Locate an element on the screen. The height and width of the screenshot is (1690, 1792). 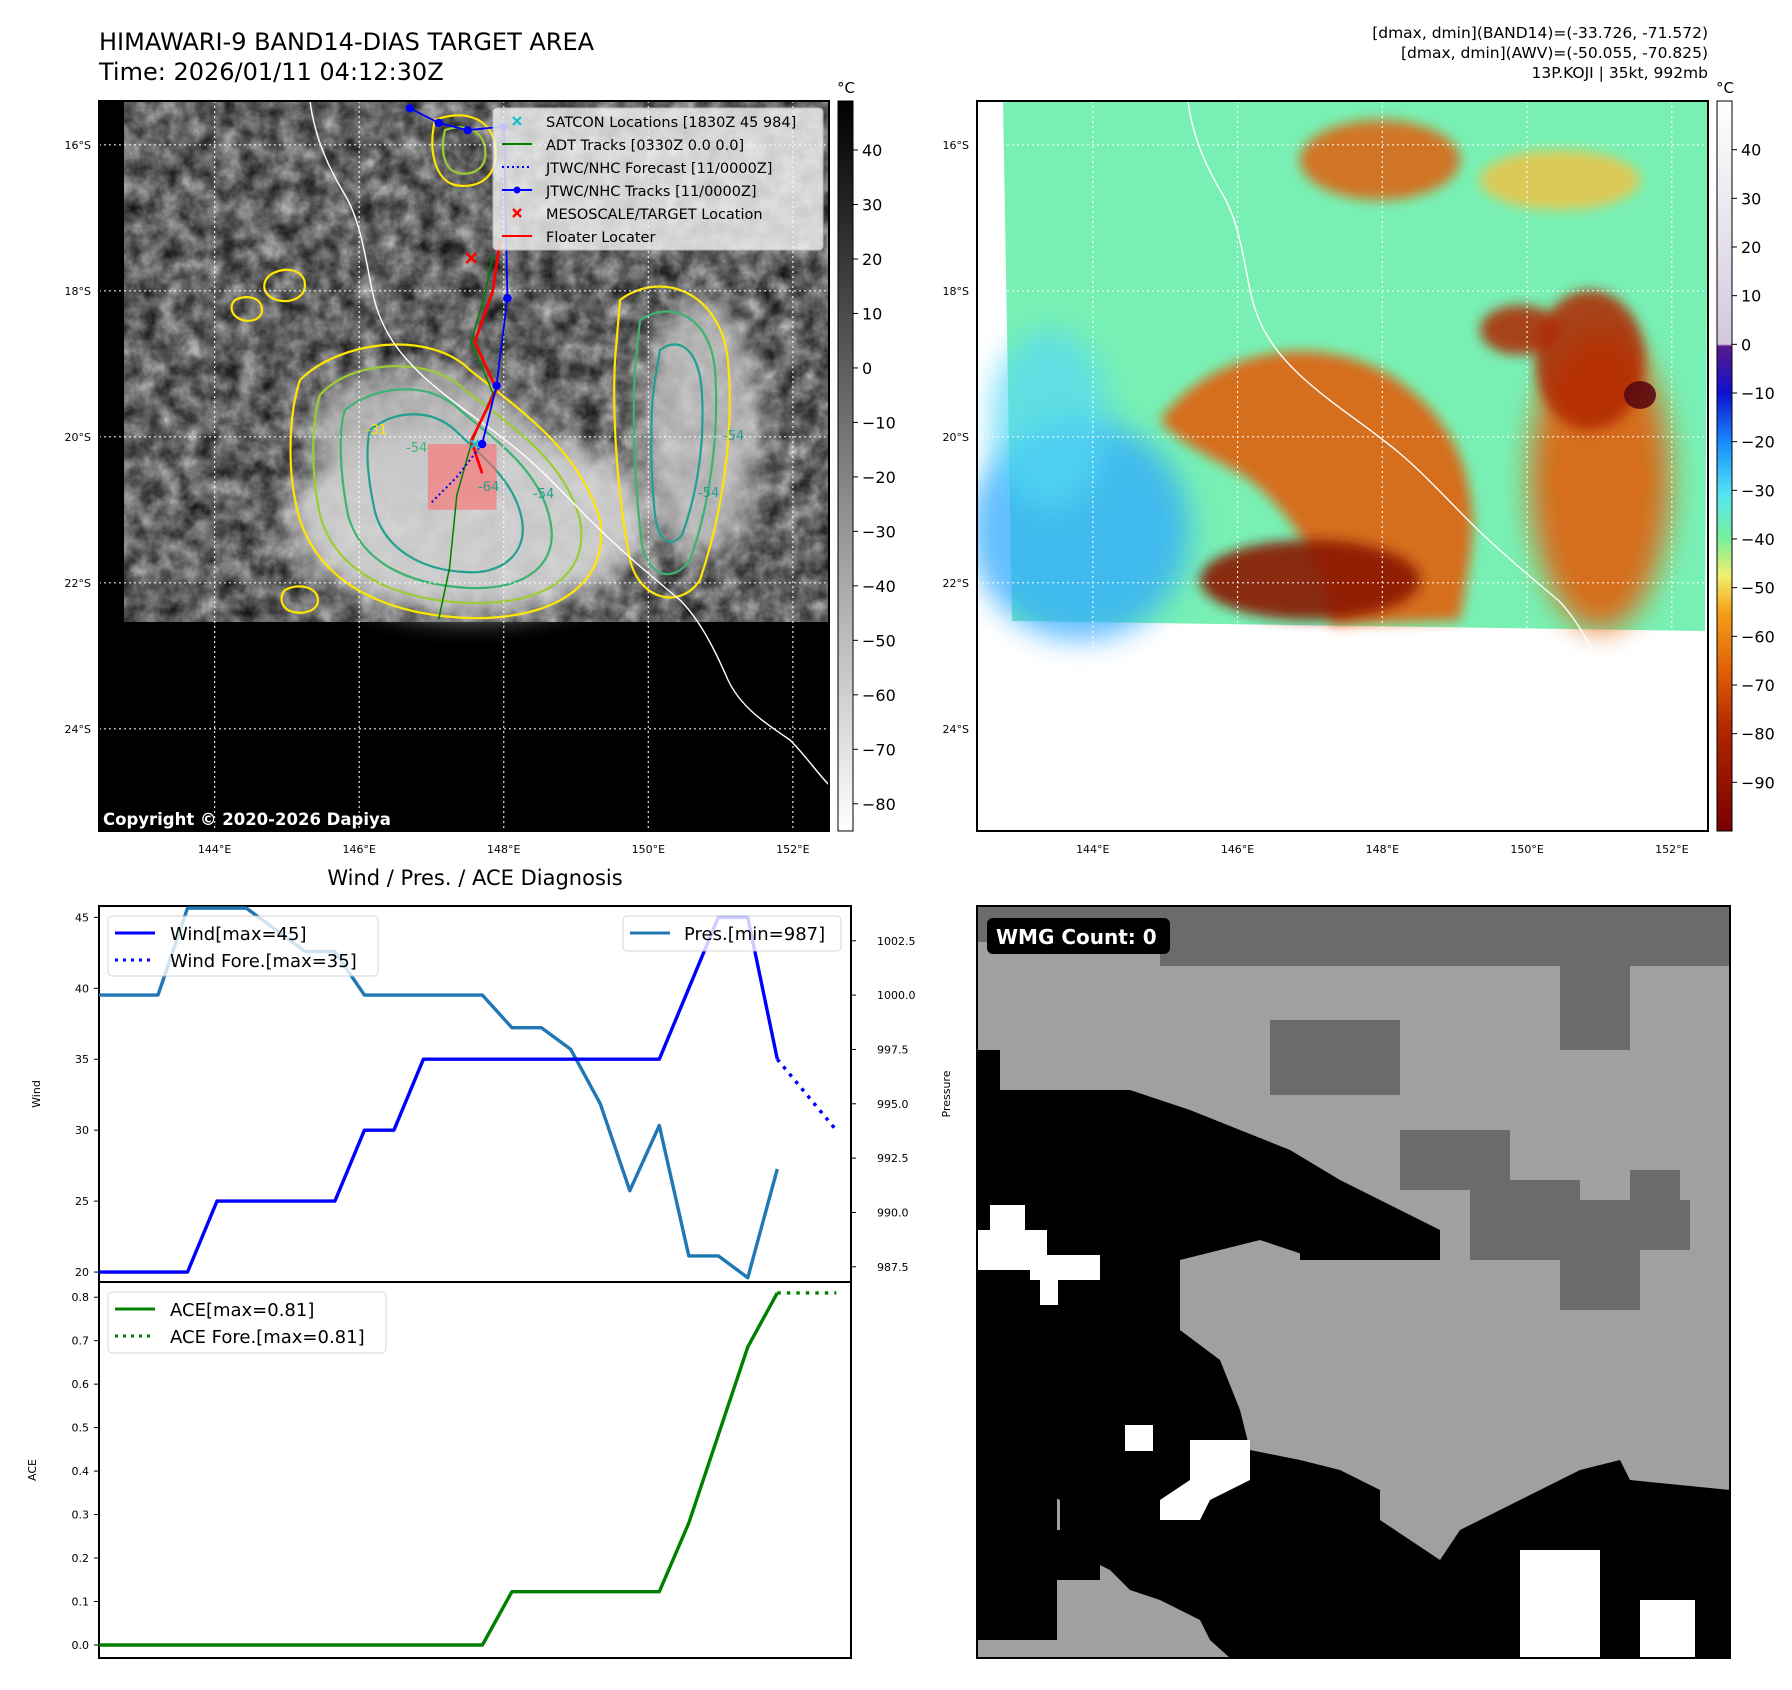
pressure-legend: Pres.[min=987] is located at coordinates (732, 933).